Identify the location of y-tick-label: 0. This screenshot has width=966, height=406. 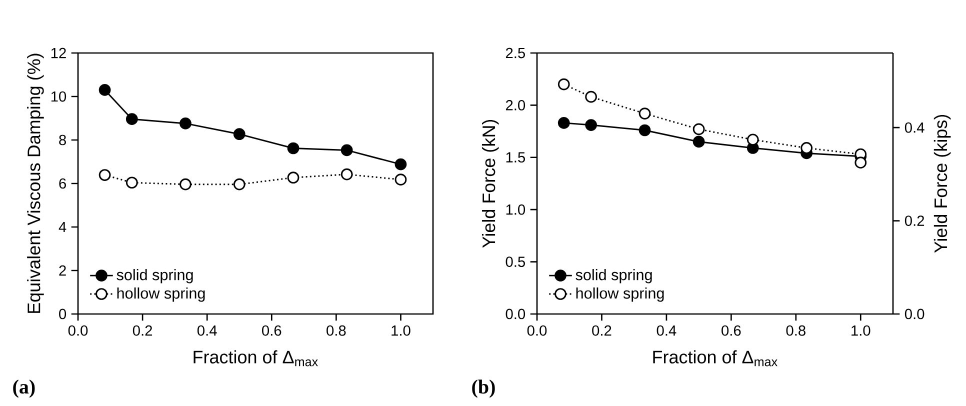
(62, 314).